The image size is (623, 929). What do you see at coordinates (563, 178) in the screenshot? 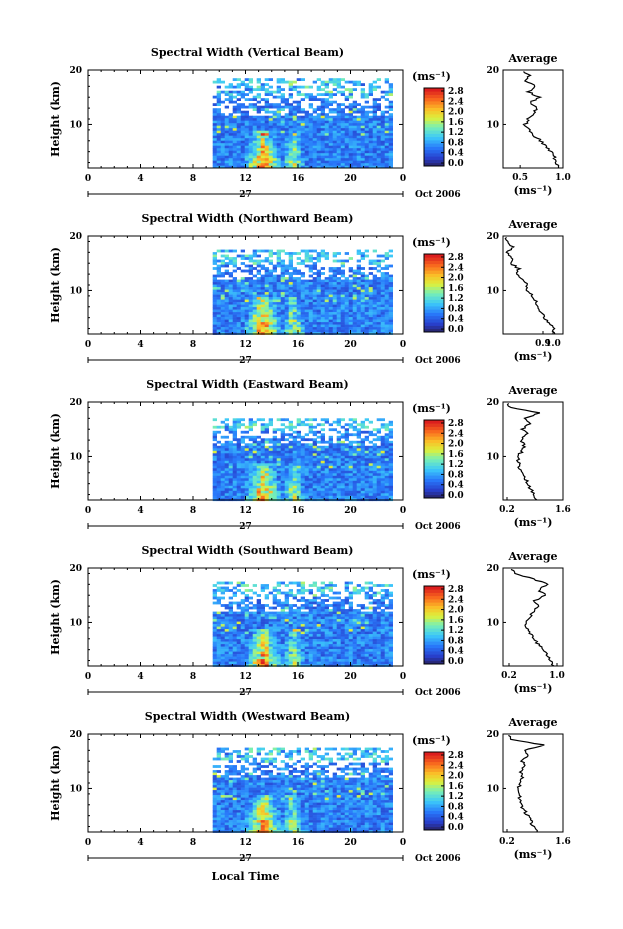
I see `average-x-tick-label: 1.0` at bounding box center [563, 178].